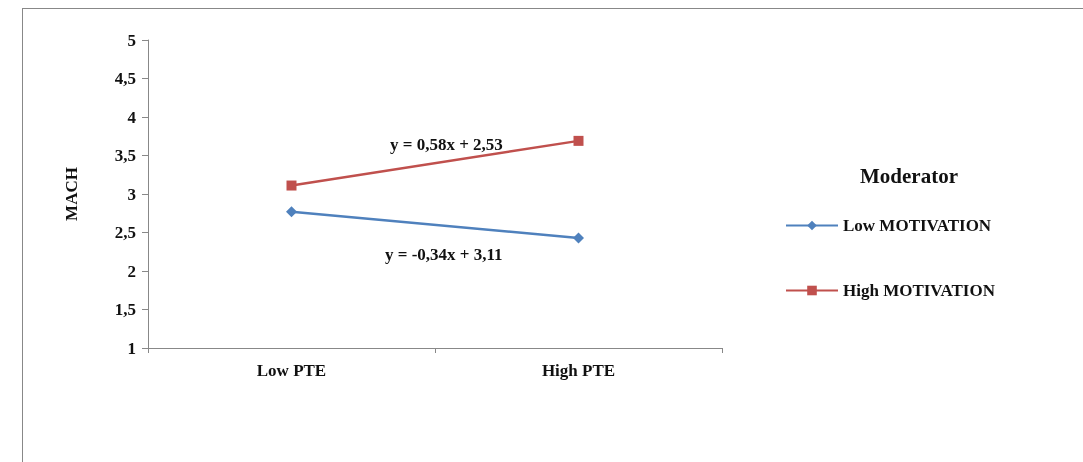 The image size is (1083, 462). What do you see at coordinates (131, 40) in the screenshot?
I see `y-tick-label: 5` at bounding box center [131, 40].